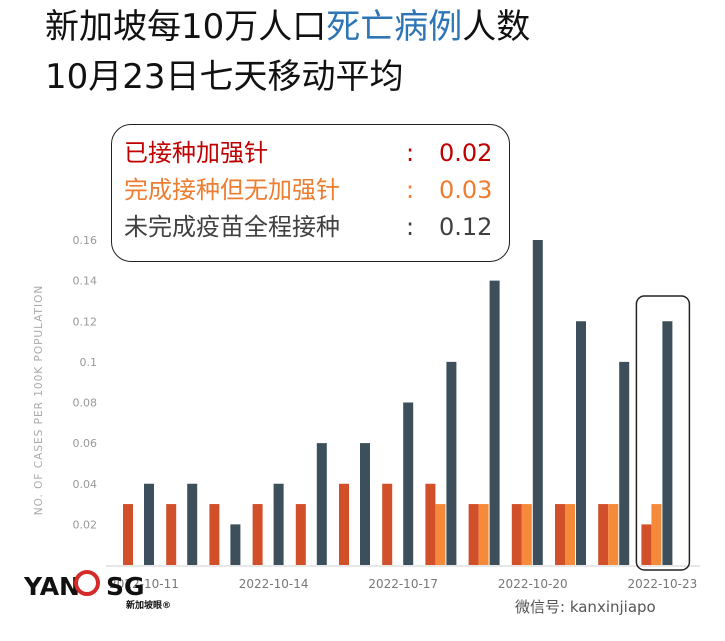 Image resolution: width=725 pixels, height=641 pixels. What do you see at coordinates (466, 190) in the screenshot?
I see `legend-value-no-booster: 0.03` at bounding box center [466, 190].